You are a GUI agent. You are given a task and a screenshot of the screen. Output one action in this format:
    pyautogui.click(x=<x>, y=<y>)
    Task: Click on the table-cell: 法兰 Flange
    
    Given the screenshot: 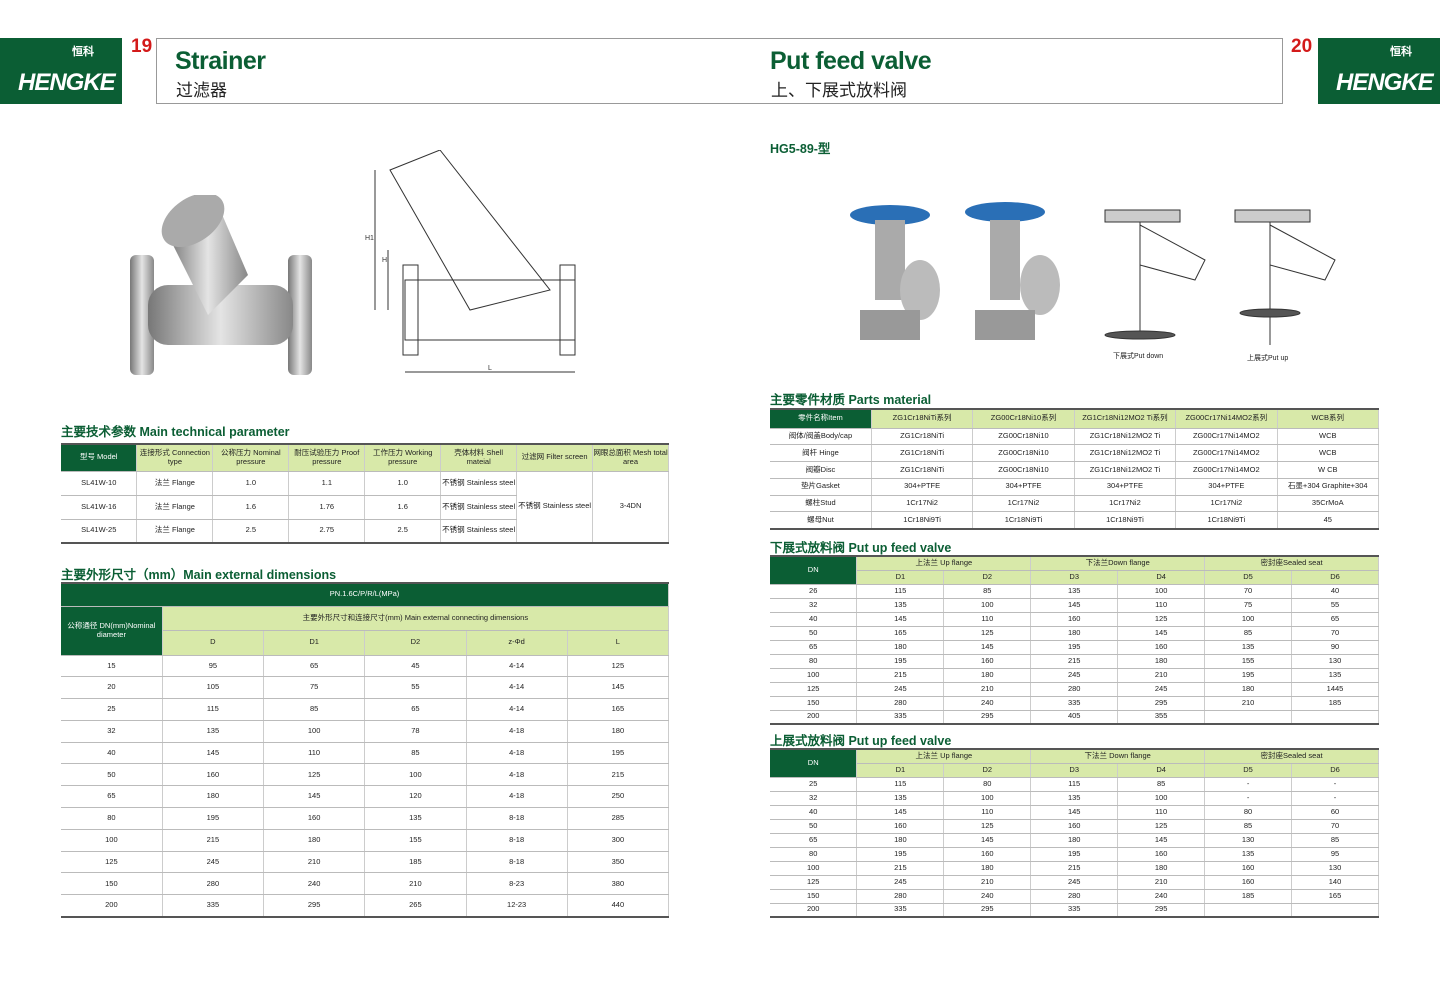 What is the action you would take?
    pyautogui.click(x=175, y=483)
    